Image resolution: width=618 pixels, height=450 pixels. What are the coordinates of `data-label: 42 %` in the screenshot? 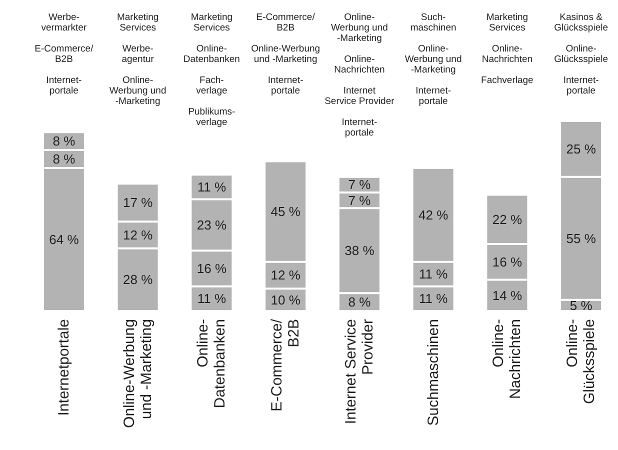 It's located at (433, 214).